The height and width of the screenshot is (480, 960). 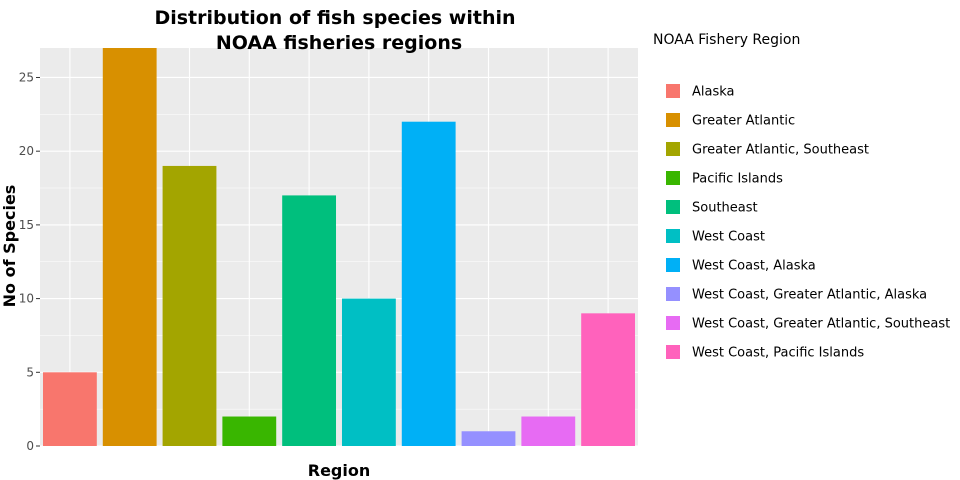 I want to click on y-tick-label: 20, so click(x=26, y=151).